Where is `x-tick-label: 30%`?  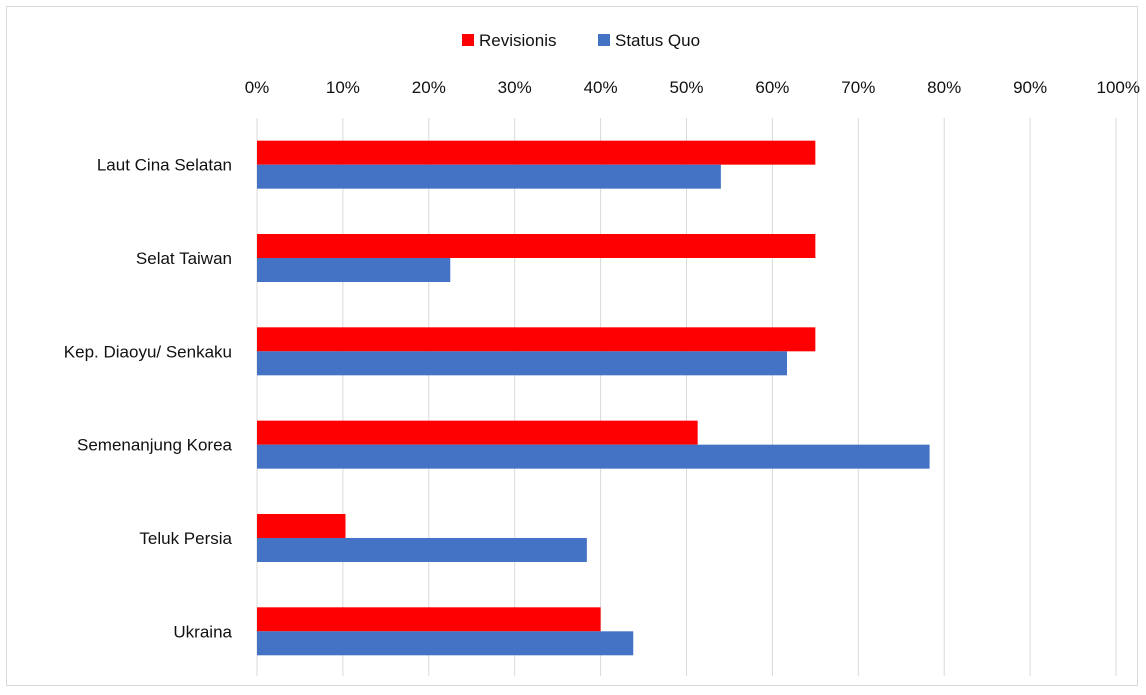
x-tick-label: 30% is located at coordinates (515, 87).